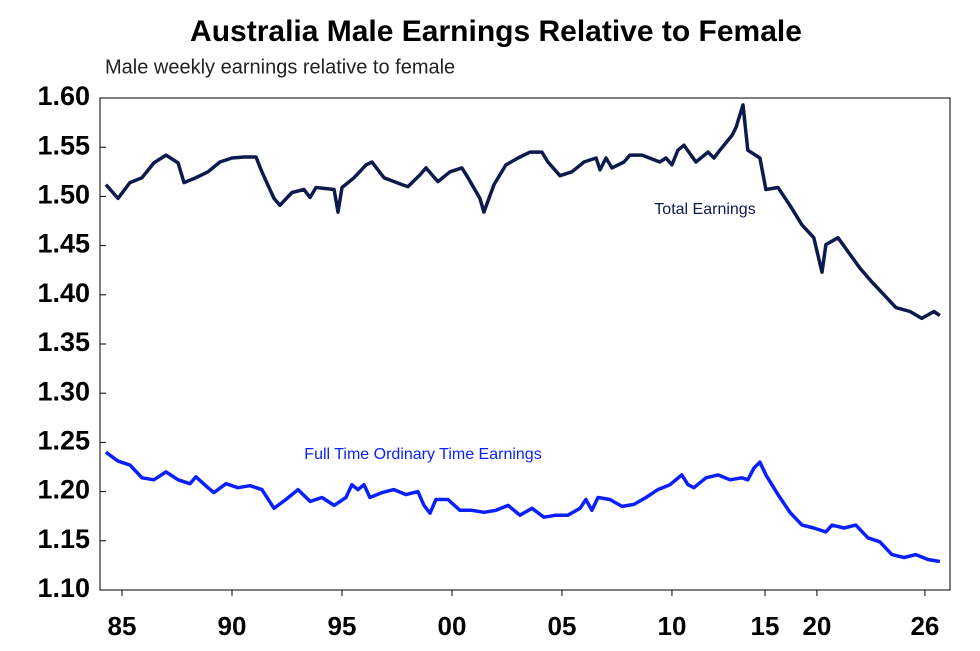 This screenshot has width=980, height=651. What do you see at coordinates (63, 145) in the screenshot?
I see `y-tick-label: 1.55` at bounding box center [63, 145].